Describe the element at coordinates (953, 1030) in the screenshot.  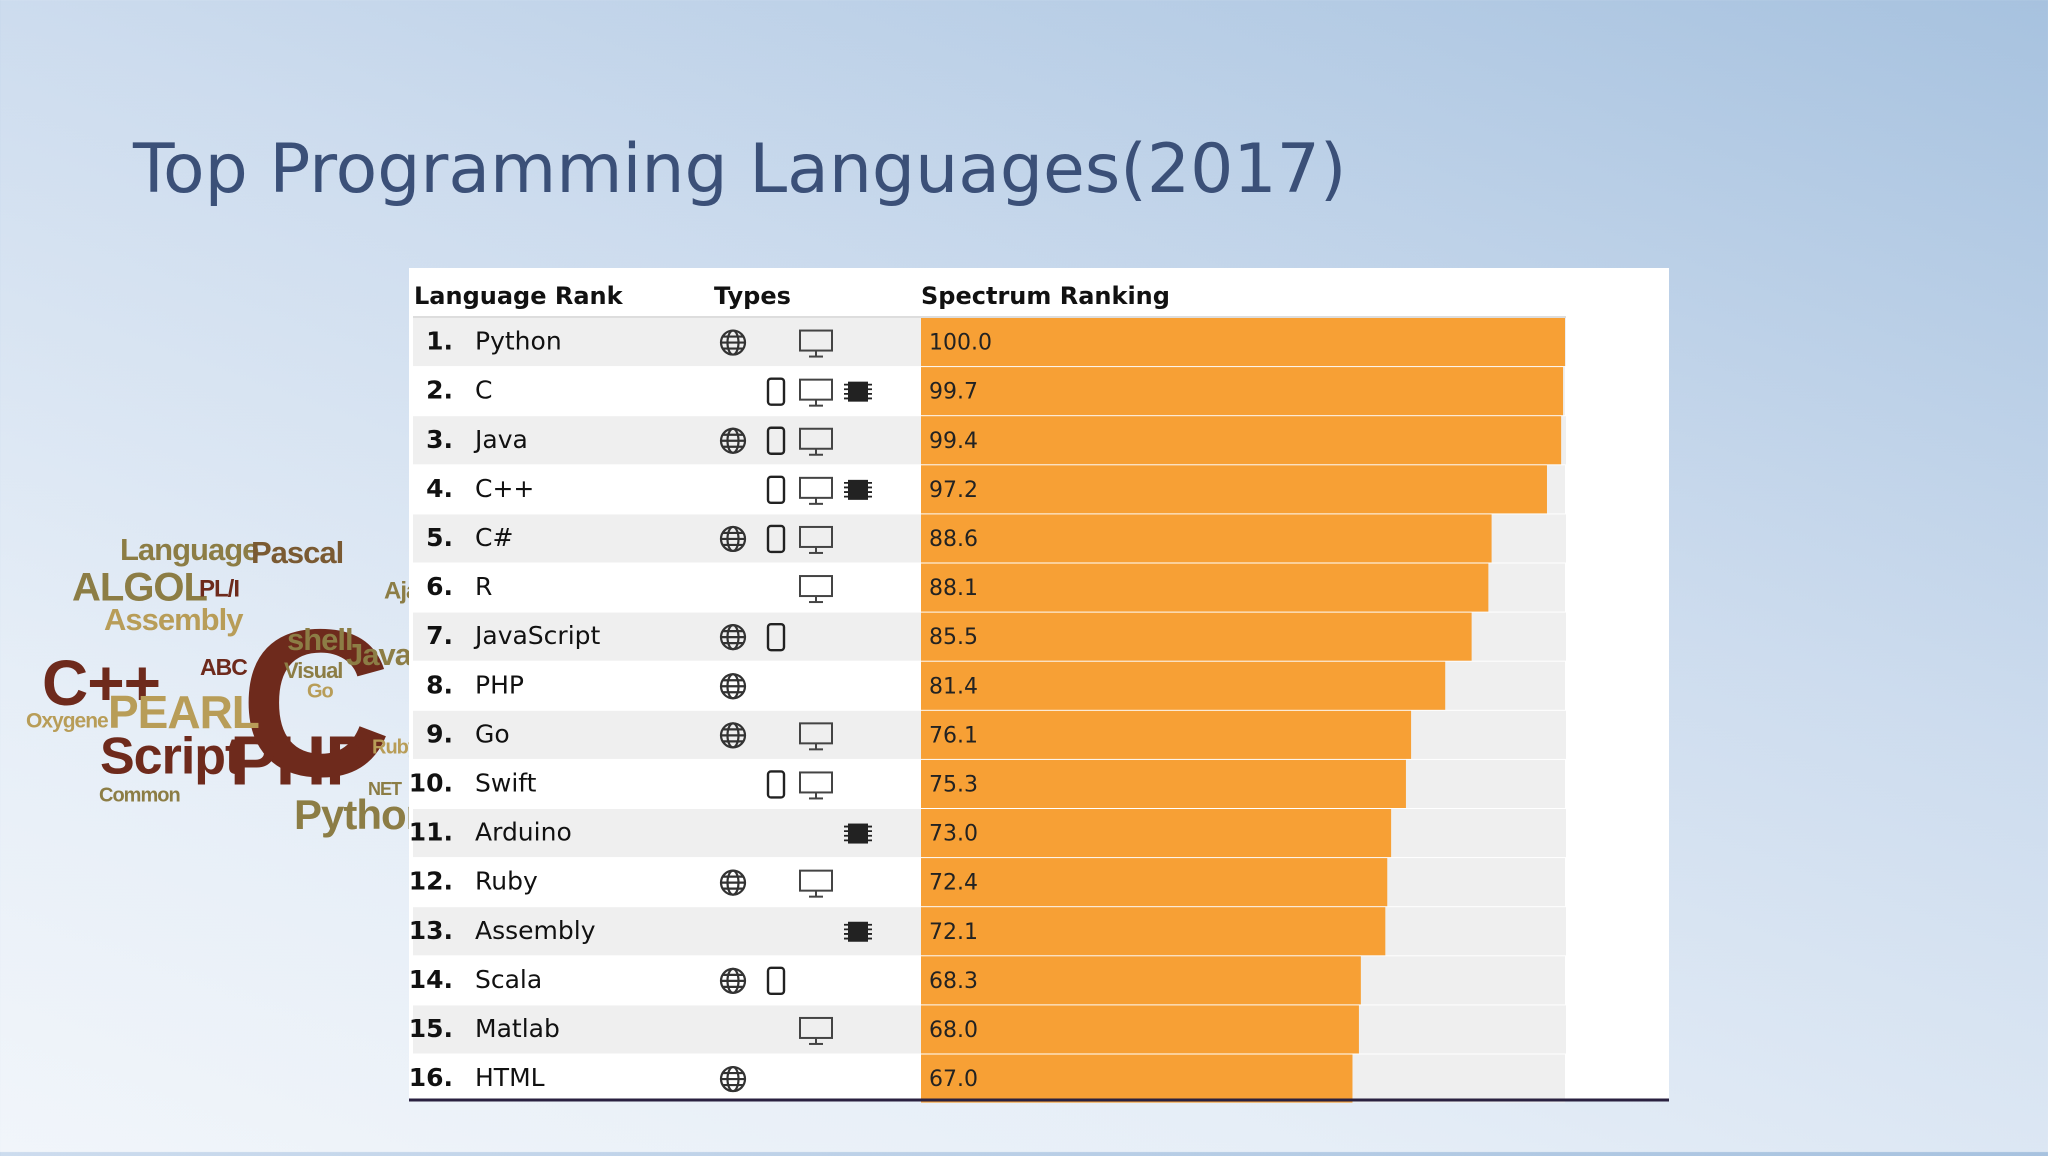
I see `value-label: 68.0` at that location.